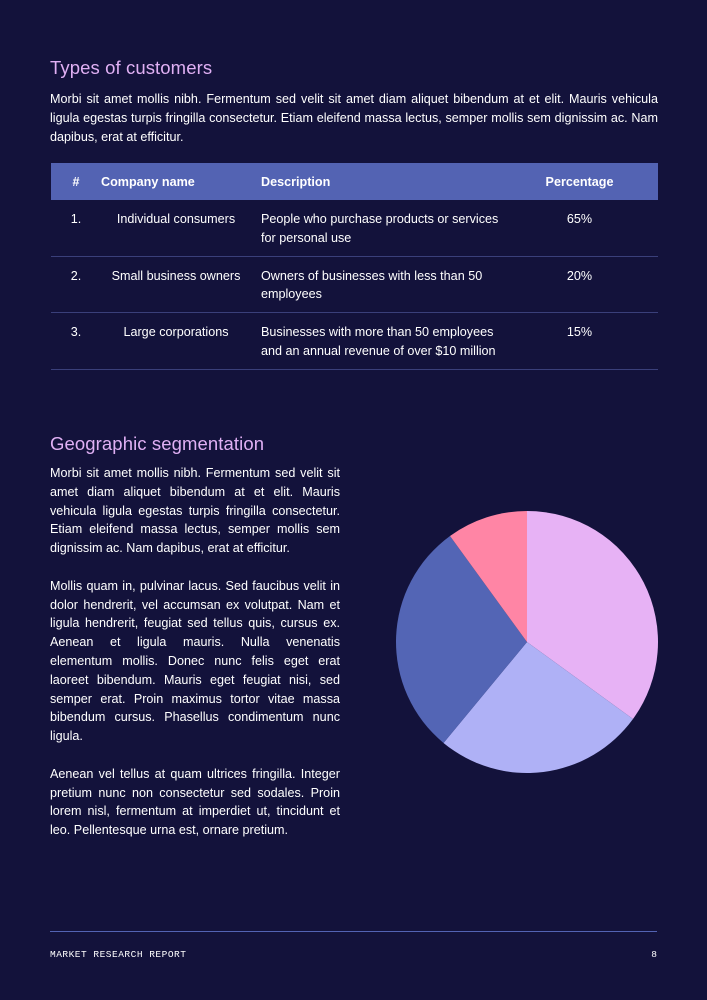 Image resolution: width=707 pixels, height=1000 pixels. What do you see at coordinates (76, 228) in the screenshot?
I see `row-number: 1.` at bounding box center [76, 228].